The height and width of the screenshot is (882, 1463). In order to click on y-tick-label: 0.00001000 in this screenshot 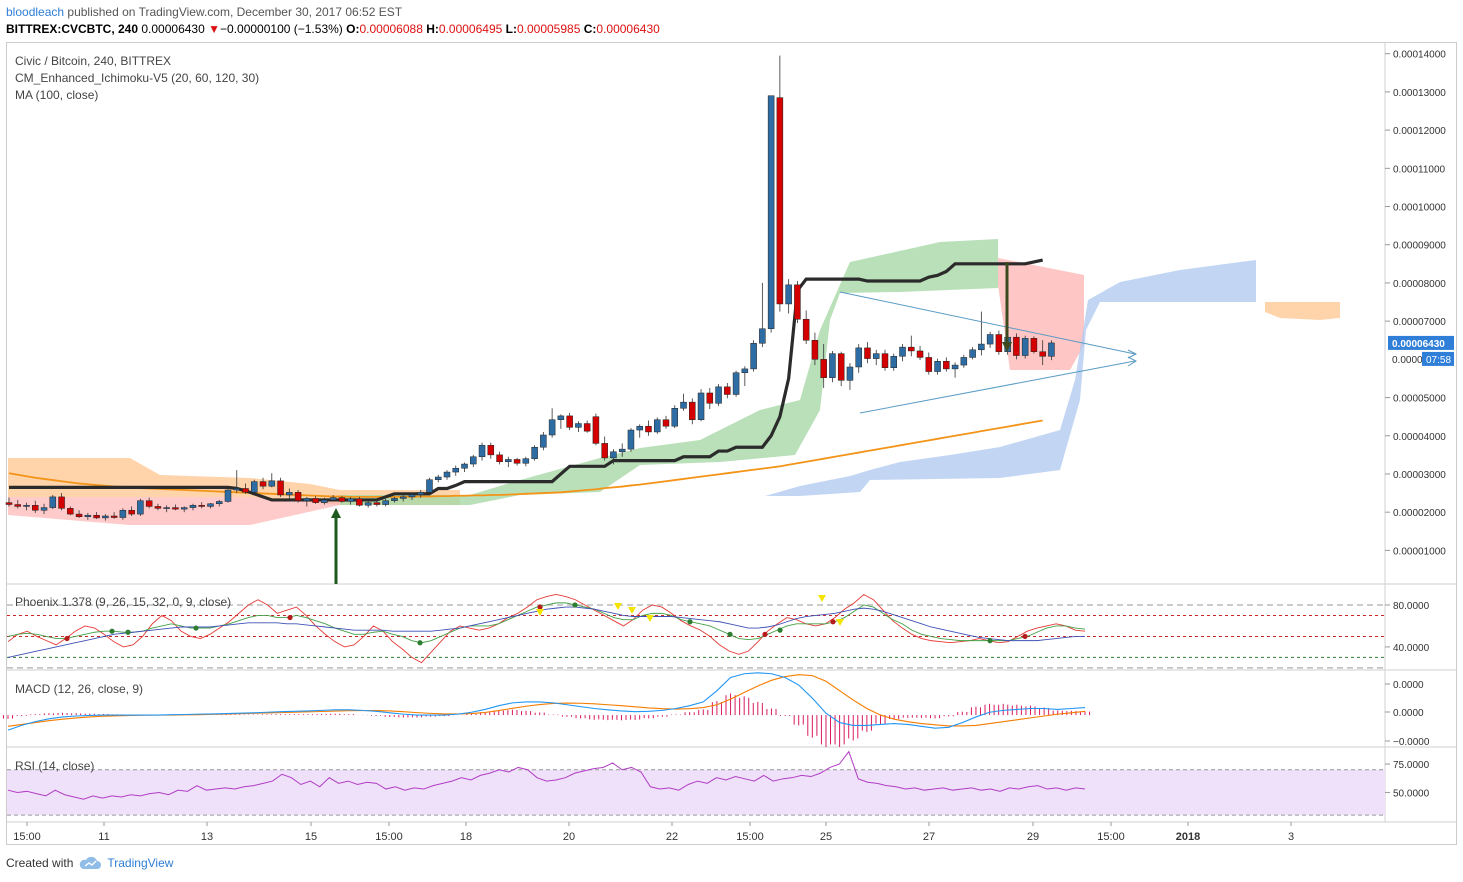, I will do `click(1419, 551)`.